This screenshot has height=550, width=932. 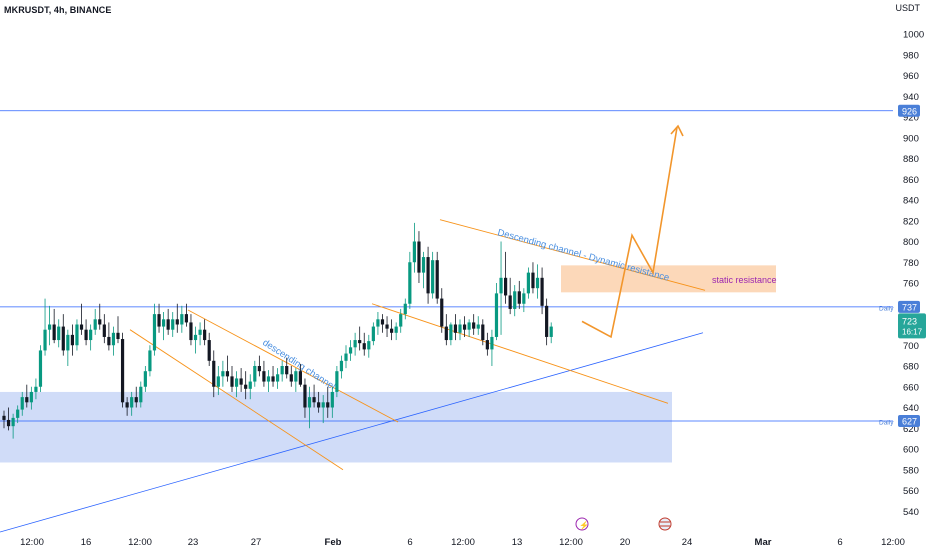 I want to click on x-tick-label: 24, so click(x=687, y=542).